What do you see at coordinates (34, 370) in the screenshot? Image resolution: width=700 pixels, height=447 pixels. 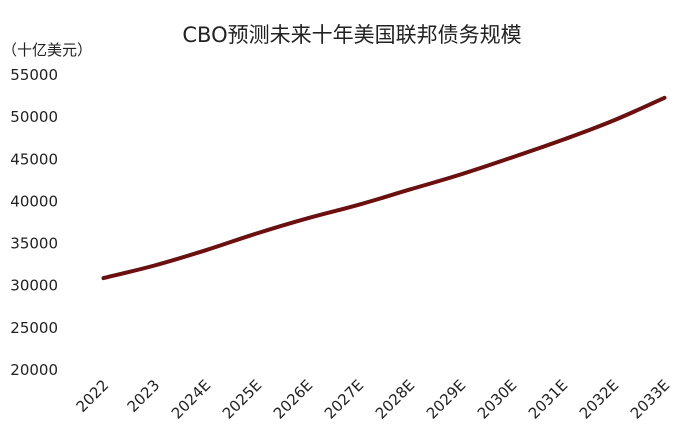 I see `y-tick-label: 20000` at bounding box center [34, 370].